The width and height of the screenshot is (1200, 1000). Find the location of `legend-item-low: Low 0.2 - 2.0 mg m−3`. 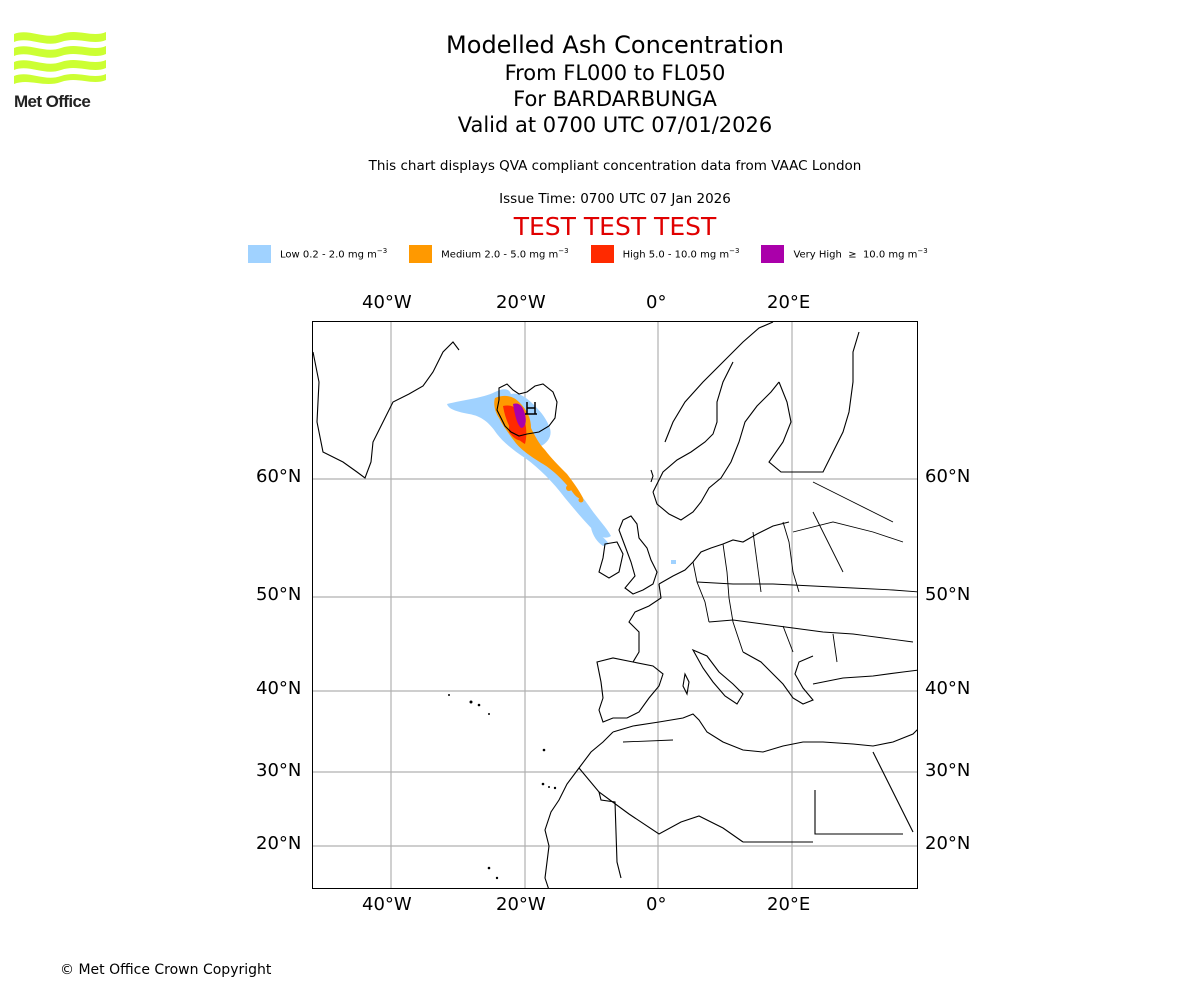

legend-item-low: Low 0.2 - 2.0 mg m−3 is located at coordinates (317, 254).